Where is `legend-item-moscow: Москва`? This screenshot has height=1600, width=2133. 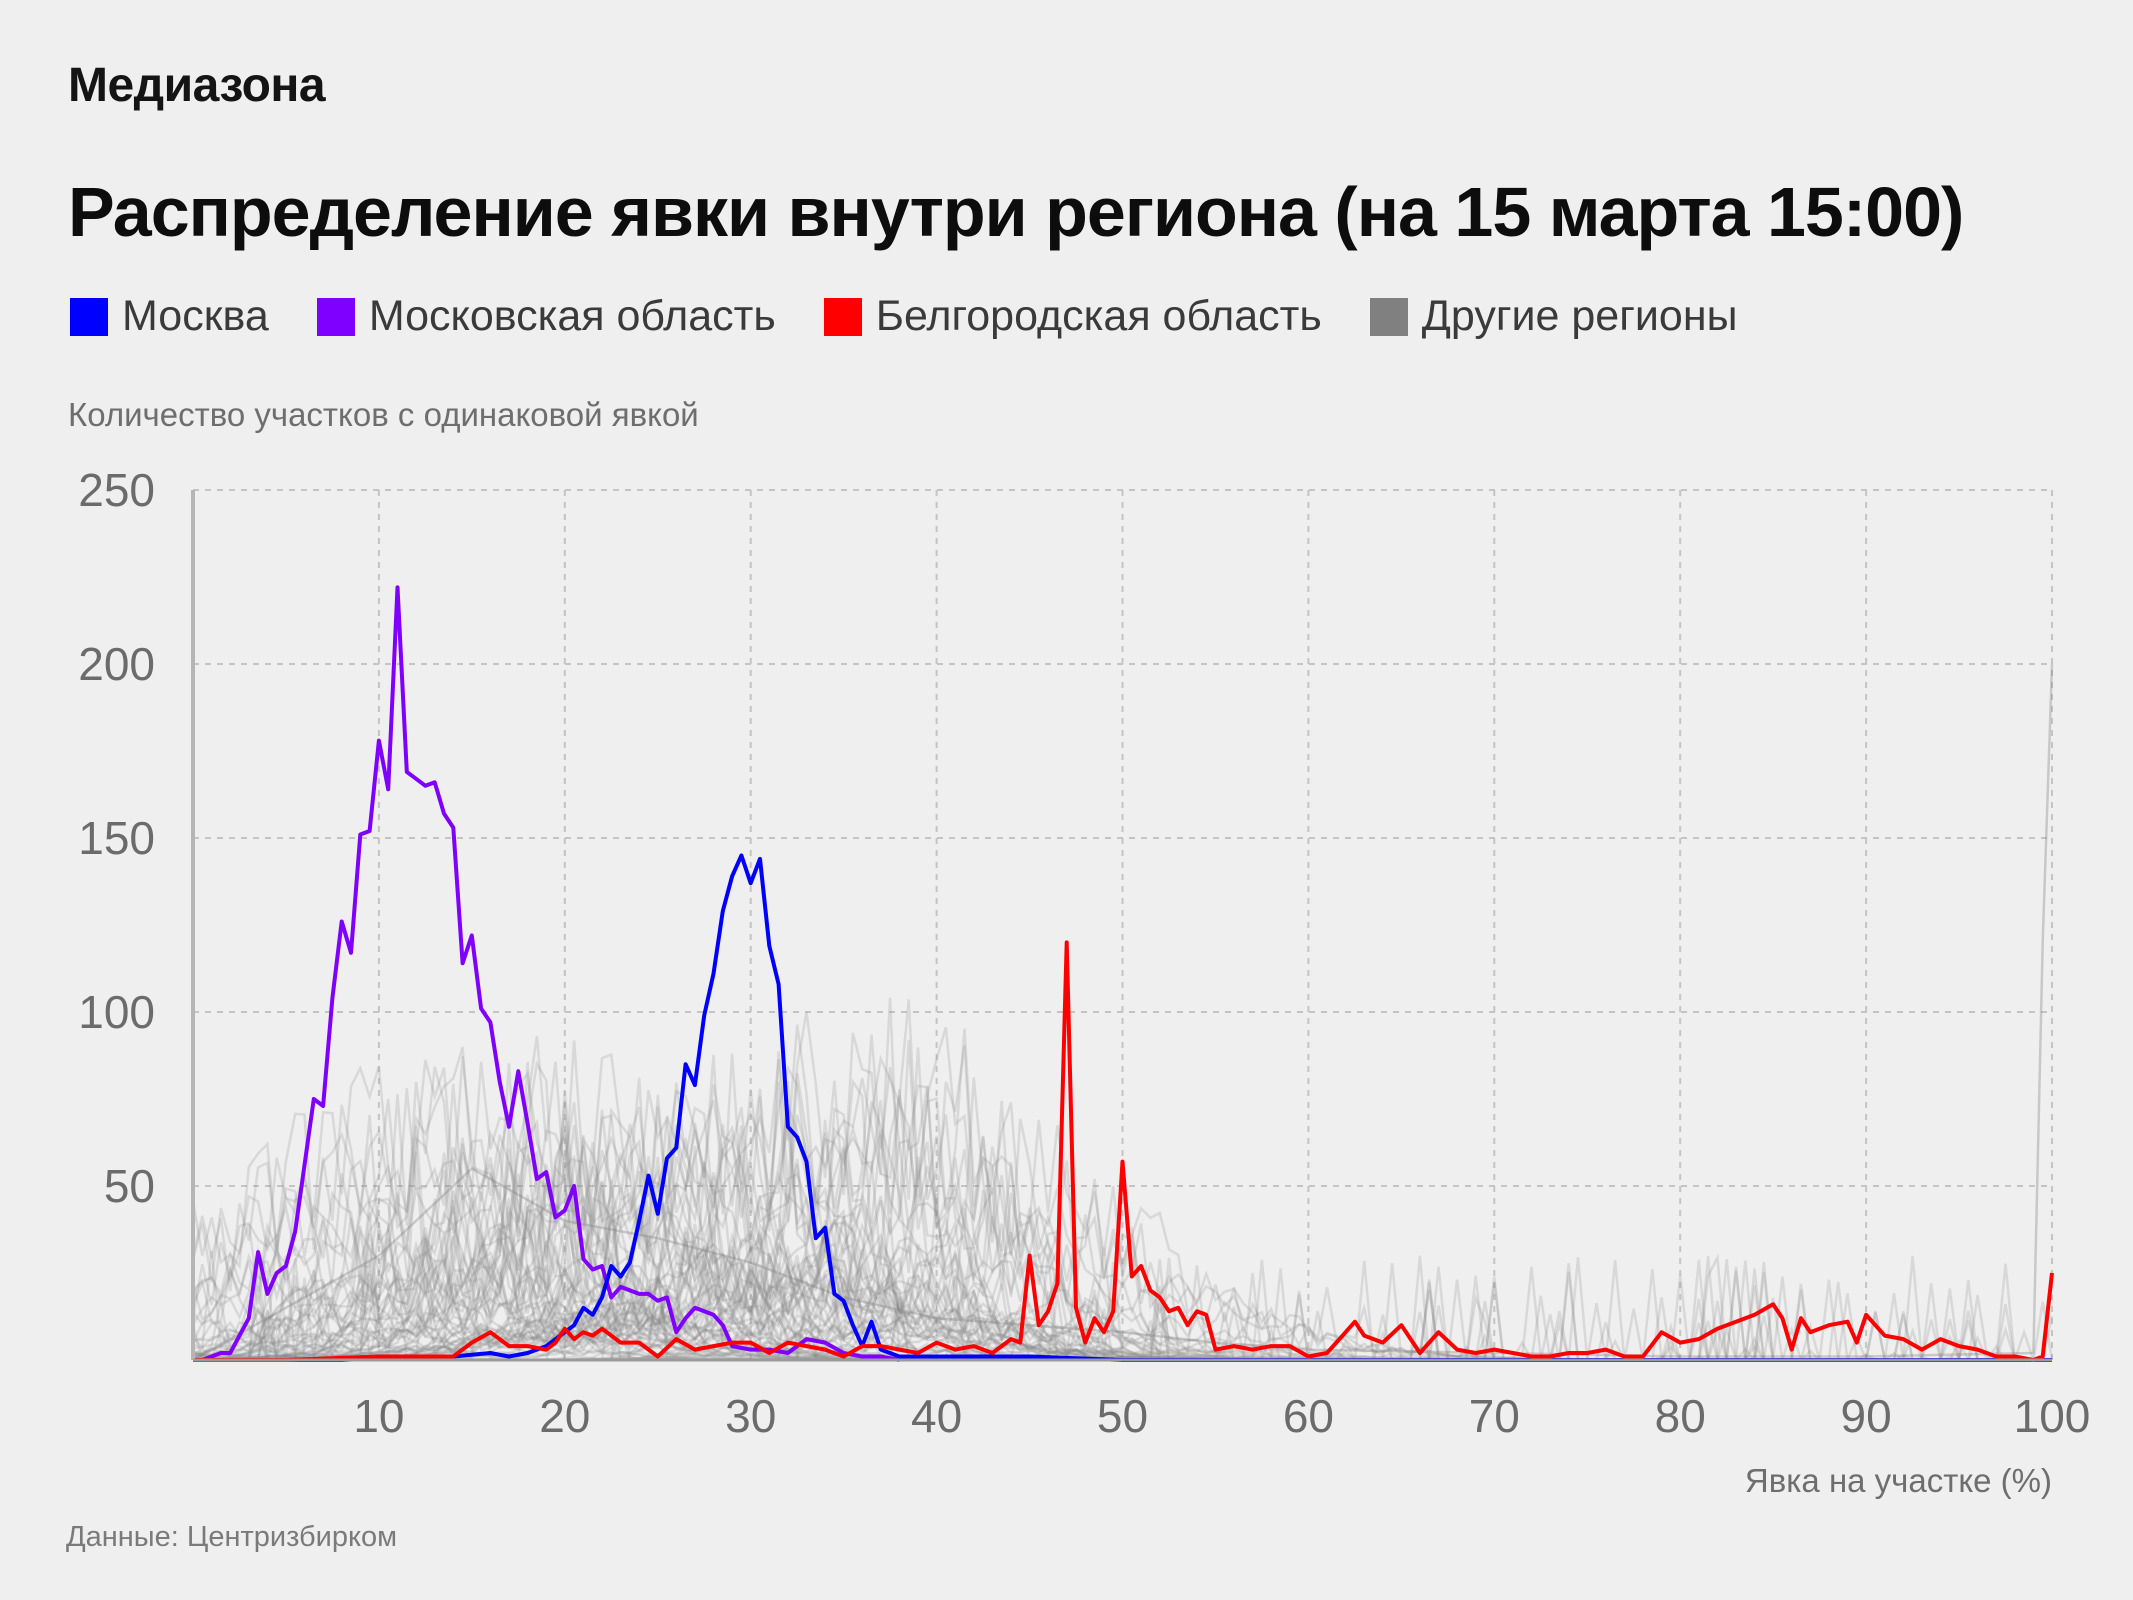 legend-item-moscow: Москва is located at coordinates (169, 316).